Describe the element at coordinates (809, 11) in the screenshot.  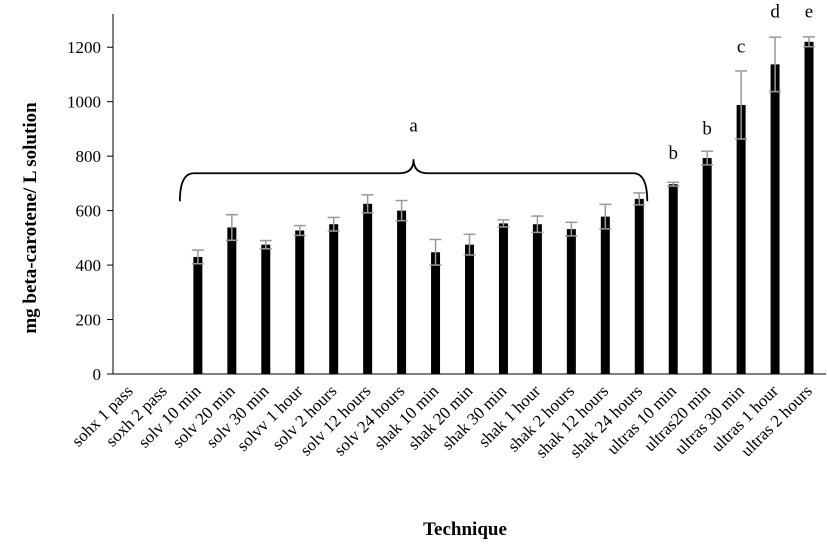
I see `significance-label: e` at that location.